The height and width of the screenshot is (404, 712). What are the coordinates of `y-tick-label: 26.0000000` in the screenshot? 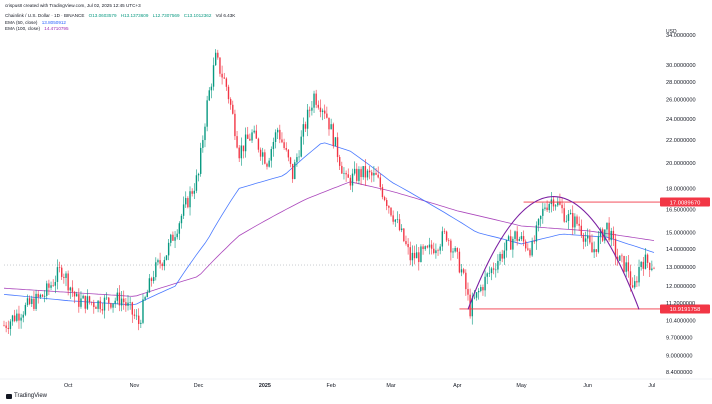 It's located at (681, 101).